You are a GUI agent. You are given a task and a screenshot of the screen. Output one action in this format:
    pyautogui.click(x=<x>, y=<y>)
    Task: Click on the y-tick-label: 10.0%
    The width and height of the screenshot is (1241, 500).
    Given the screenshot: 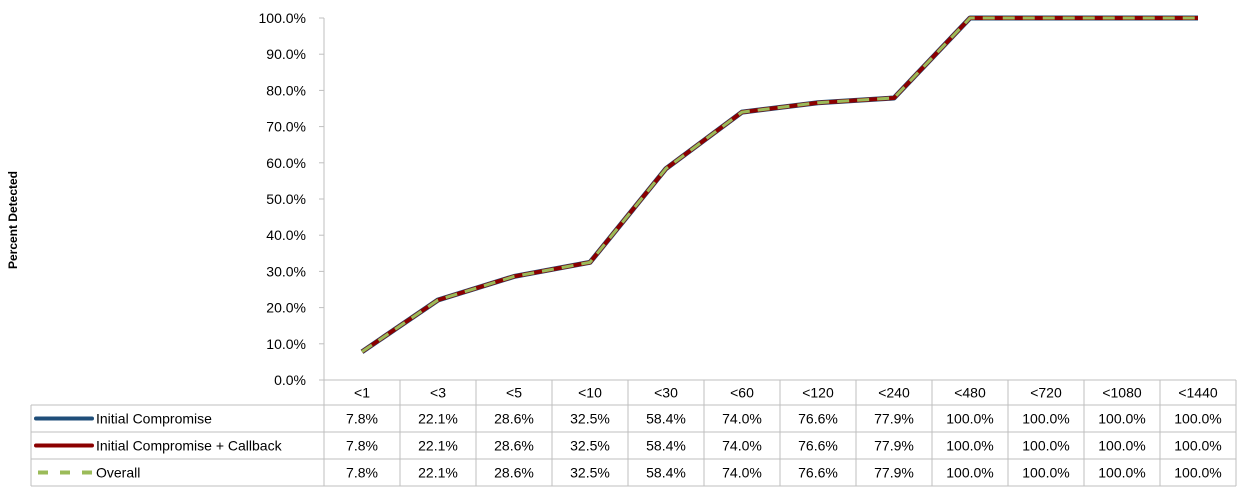 What is the action you would take?
    pyautogui.click(x=286, y=344)
    